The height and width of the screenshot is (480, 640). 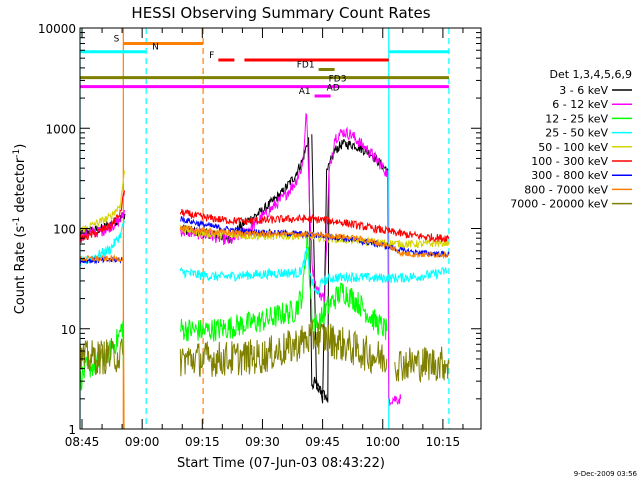 I want to click on y-axis-label: Count Rate (s-1 detector-1), so click(x=20, y=229).